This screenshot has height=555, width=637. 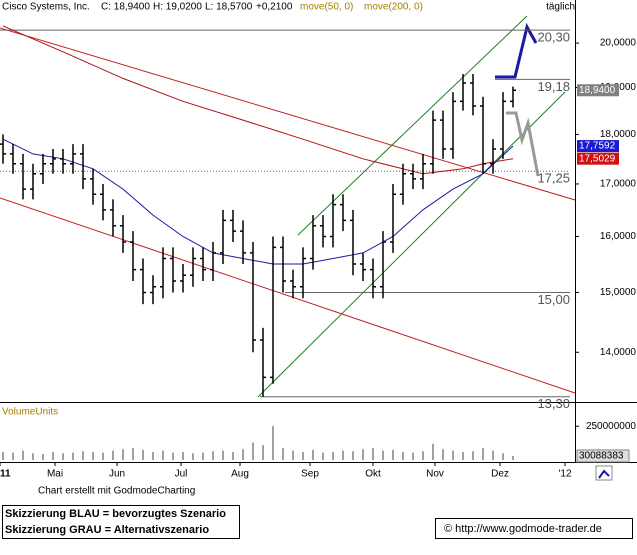 I want to click on price-tag-label: 18,9400, so click(x=597, y=90).